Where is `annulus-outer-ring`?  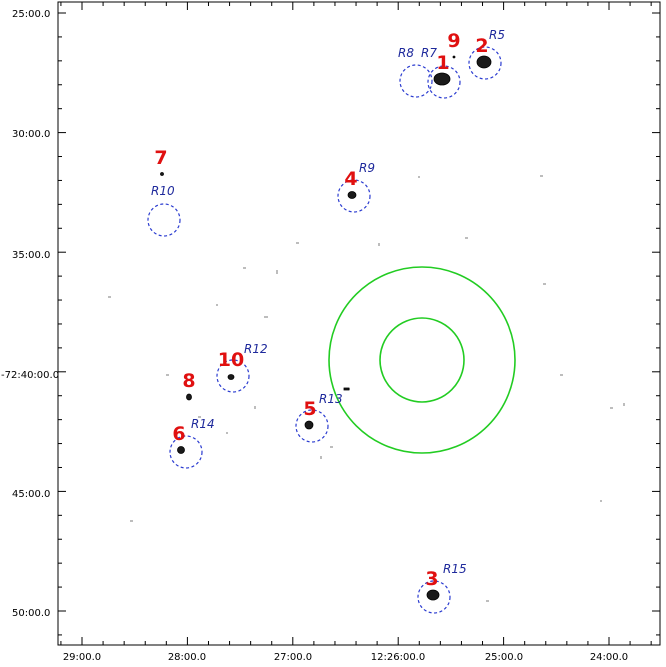 annulus-outer-ring is located at coordinates (422, 360).